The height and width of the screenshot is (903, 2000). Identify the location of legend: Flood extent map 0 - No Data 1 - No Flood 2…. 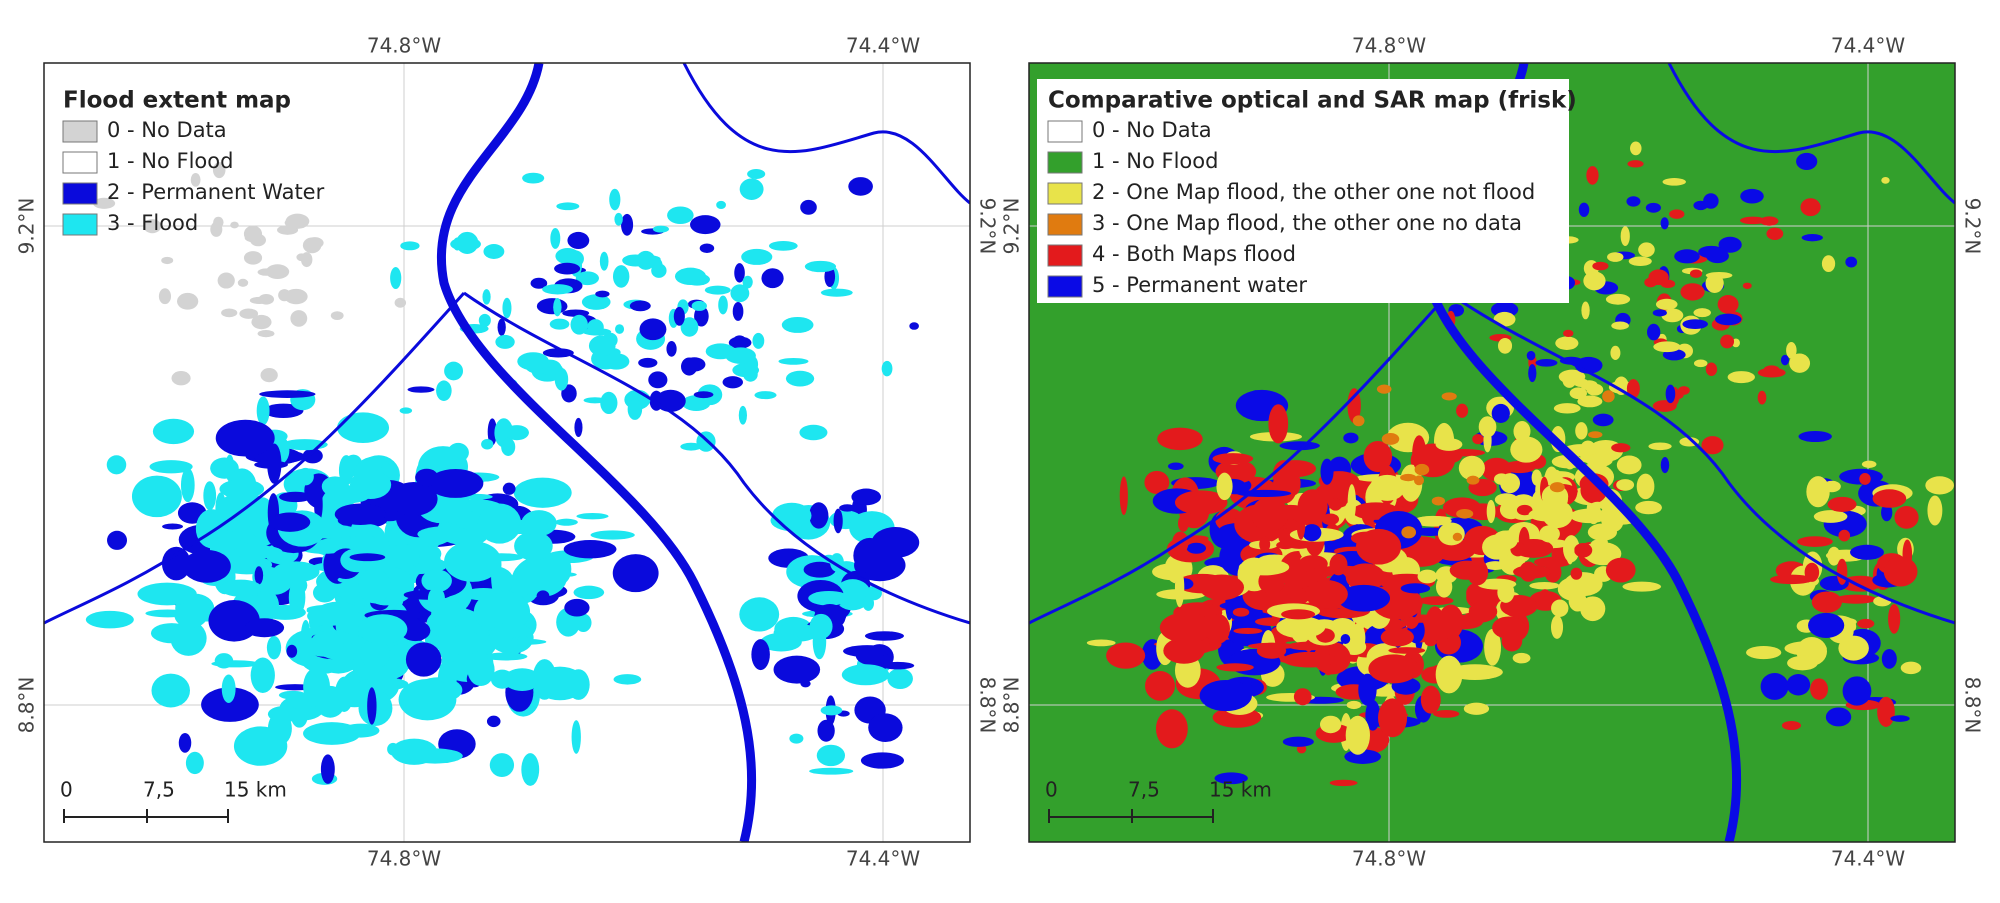
(193, 162).